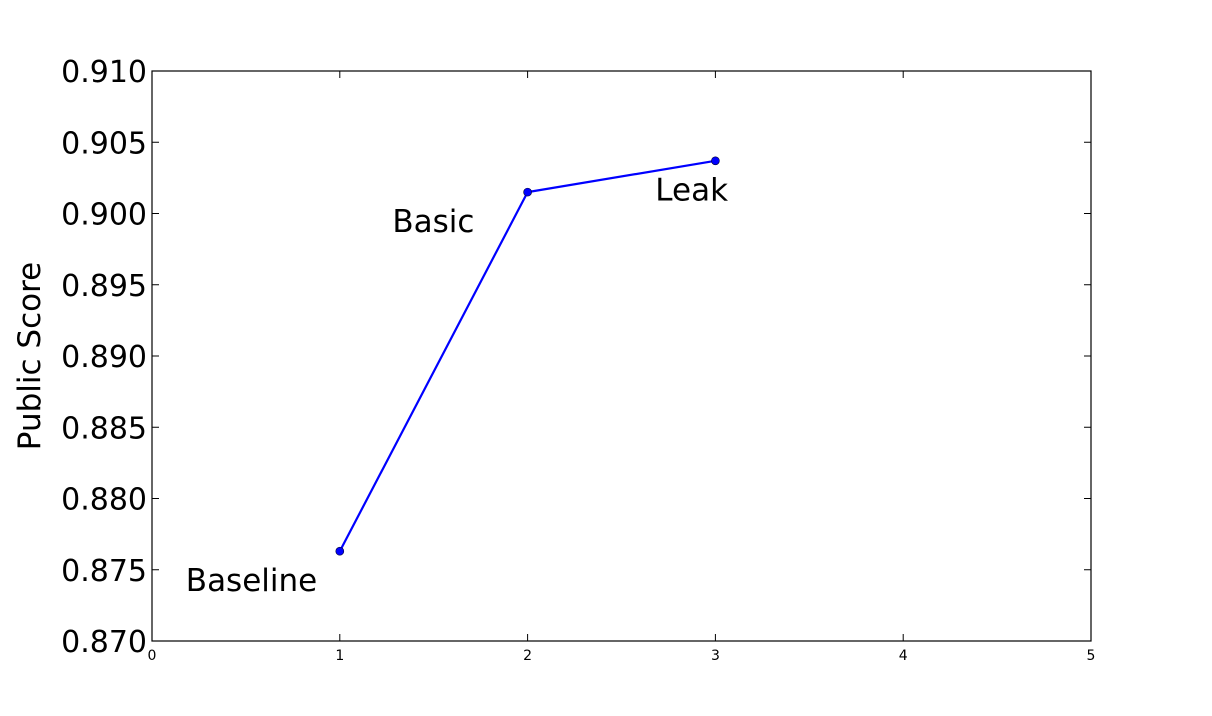 The image size is (1212, 716). I want to click on x-tick-label: 4, so click(903, 656).